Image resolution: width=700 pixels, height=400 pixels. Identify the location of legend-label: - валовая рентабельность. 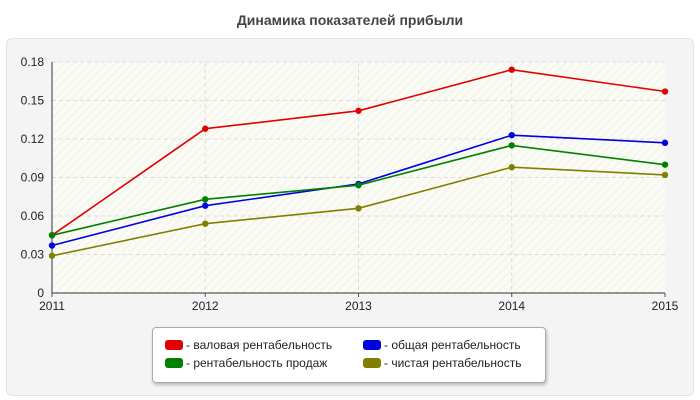
(259, 345).